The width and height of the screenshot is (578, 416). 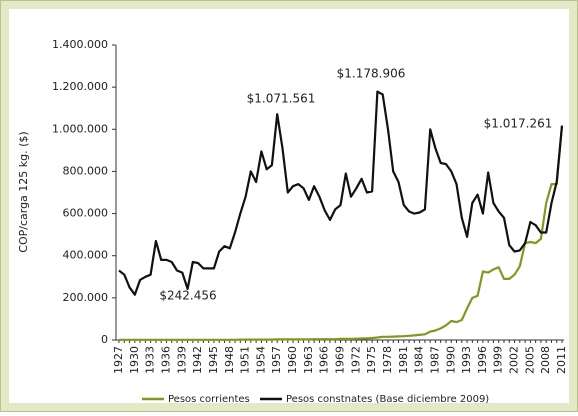 What do you see at coordinates (561, 360) in the screenshot?
I see `x-tick-label: 2011` at bounding box center [561, 360].